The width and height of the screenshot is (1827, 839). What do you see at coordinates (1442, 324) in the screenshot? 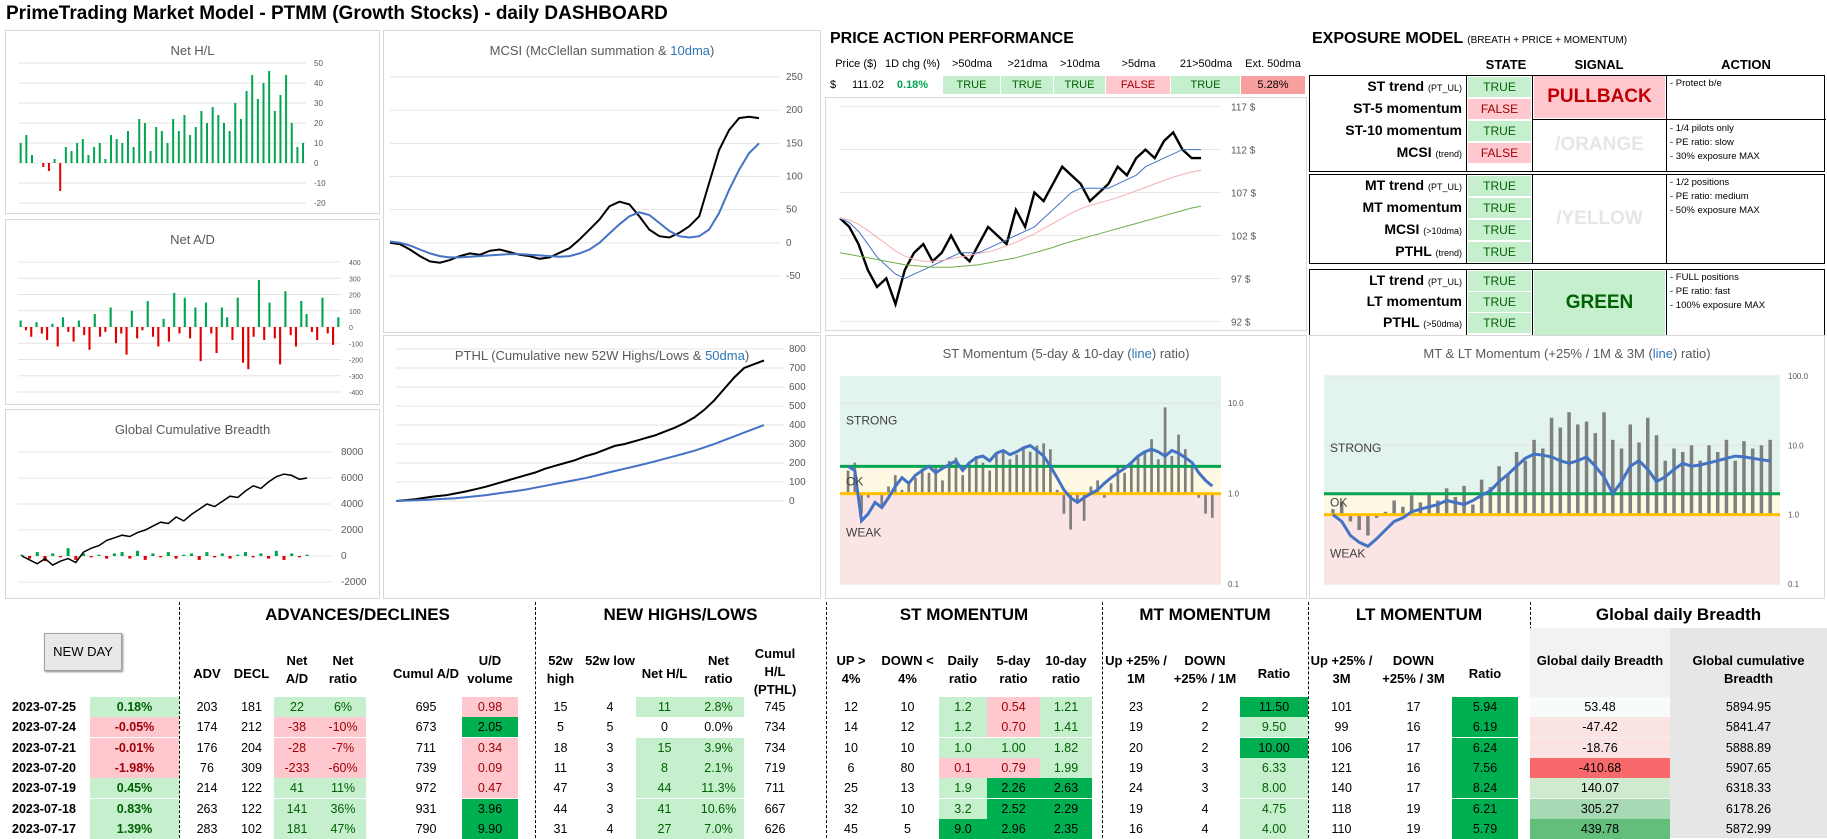
I see `label-qualifier: (>50dma)` at bounding box center [1442, 324].